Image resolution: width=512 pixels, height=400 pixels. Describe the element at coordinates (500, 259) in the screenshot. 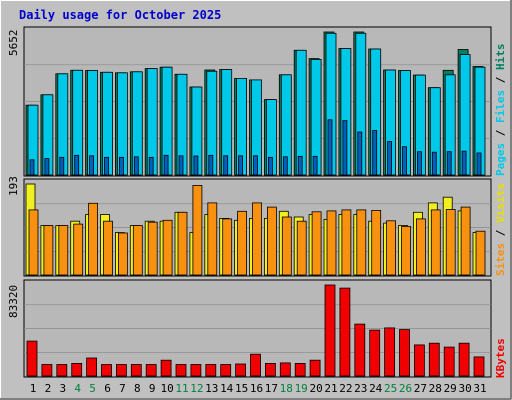

I see `legend-sites: Sites` at that location.